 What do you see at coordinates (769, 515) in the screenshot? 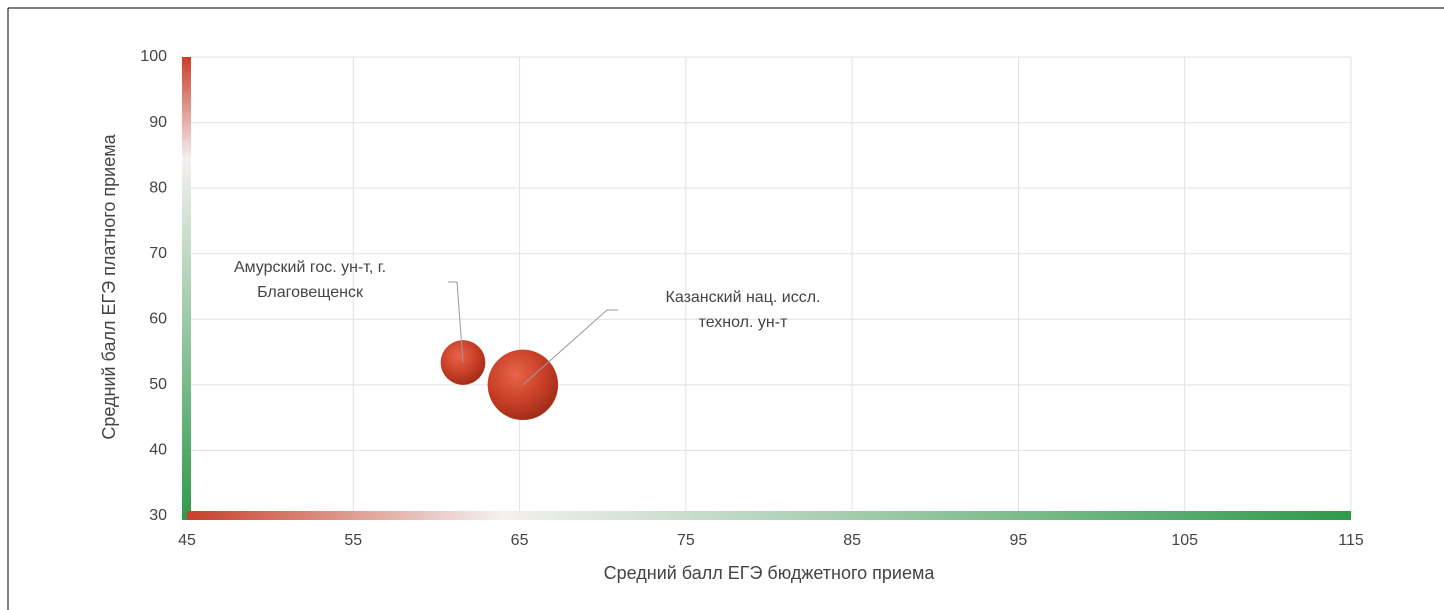
I see `x-axis-bar` at bounding box center [769, 515].